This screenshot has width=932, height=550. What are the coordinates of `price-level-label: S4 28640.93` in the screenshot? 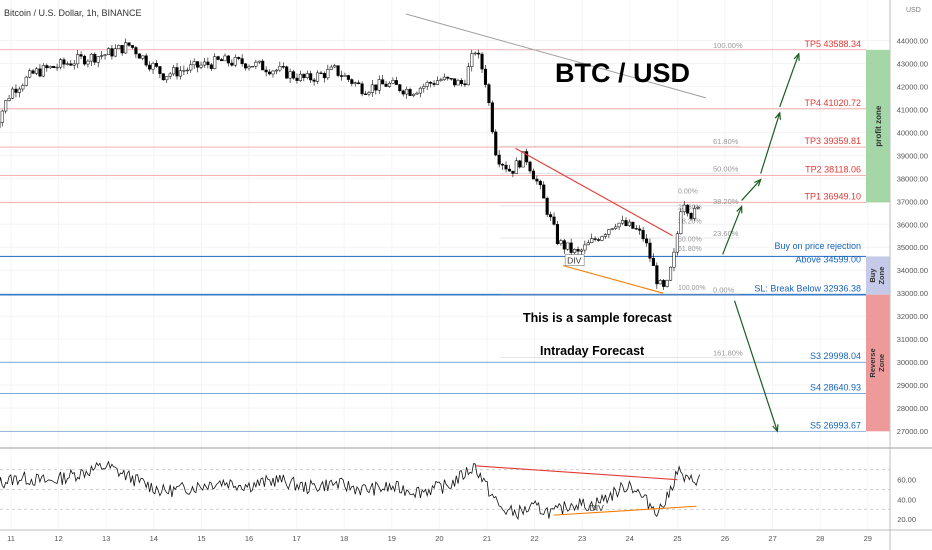 It's located at (835, 387).